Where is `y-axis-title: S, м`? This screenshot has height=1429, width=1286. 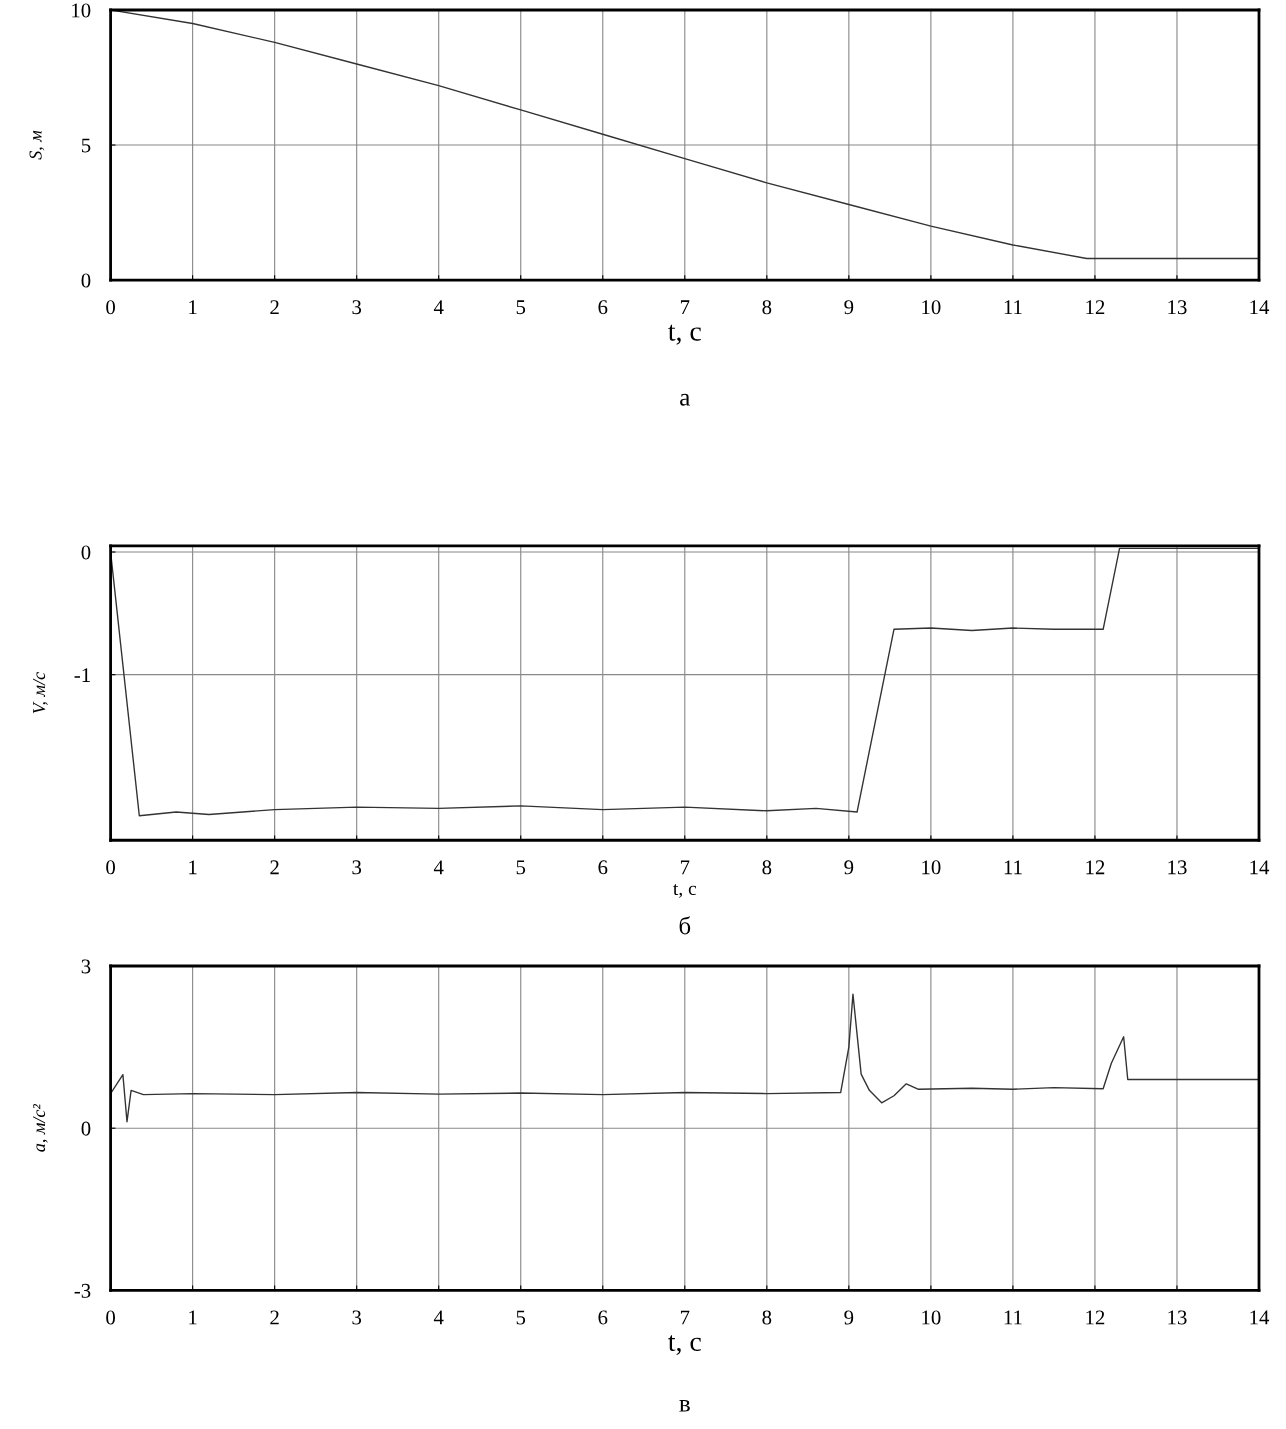 y-axis-title: S, м is located at coordinates (37, 145).